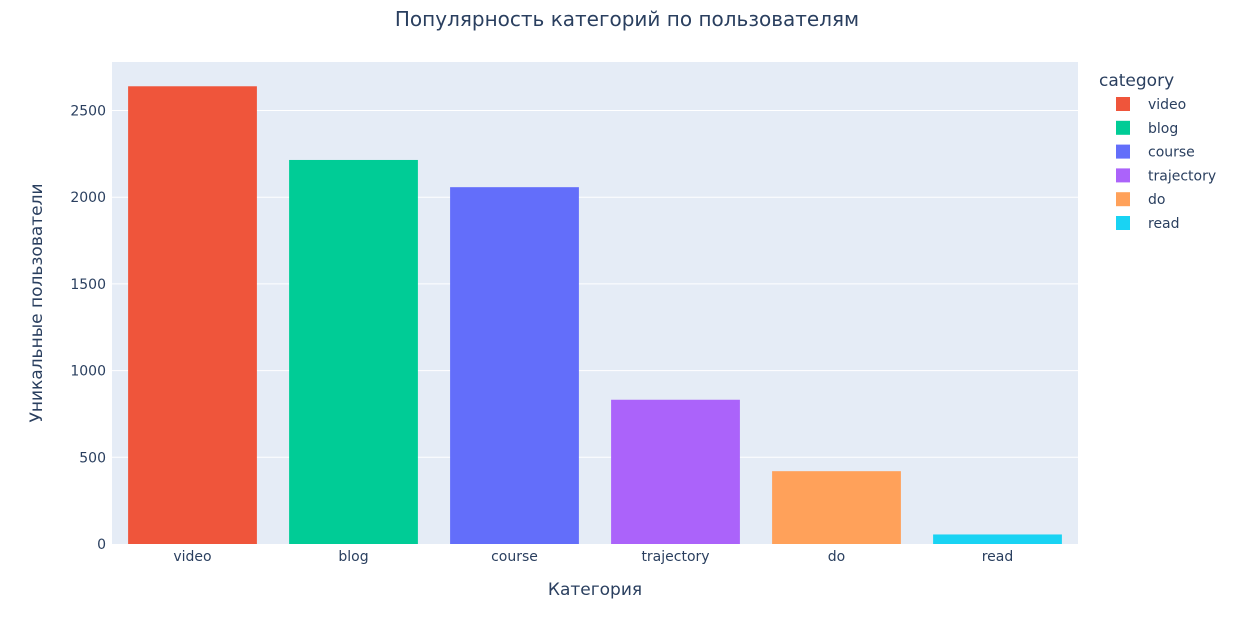 The width and height of the screenshot is (1235, 627). What do you see at coordinates (1164, 224) in the screenshot?
I see `legend-label-read: read` at bounding box center [1164, 224].